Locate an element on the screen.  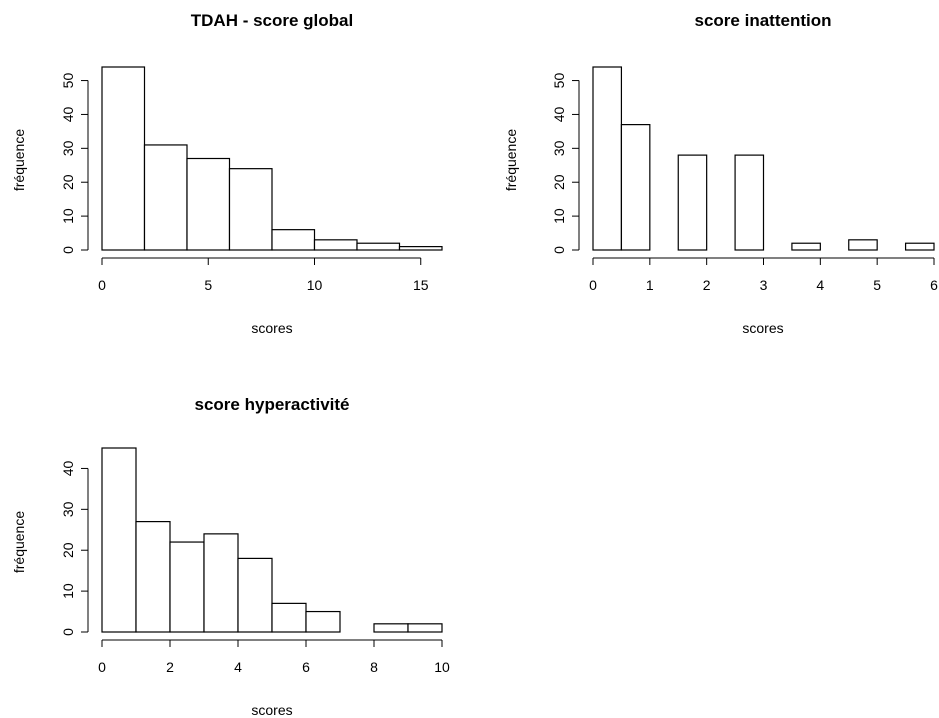
chart-title: TDAH - score global is located at coordinates (272, 20).